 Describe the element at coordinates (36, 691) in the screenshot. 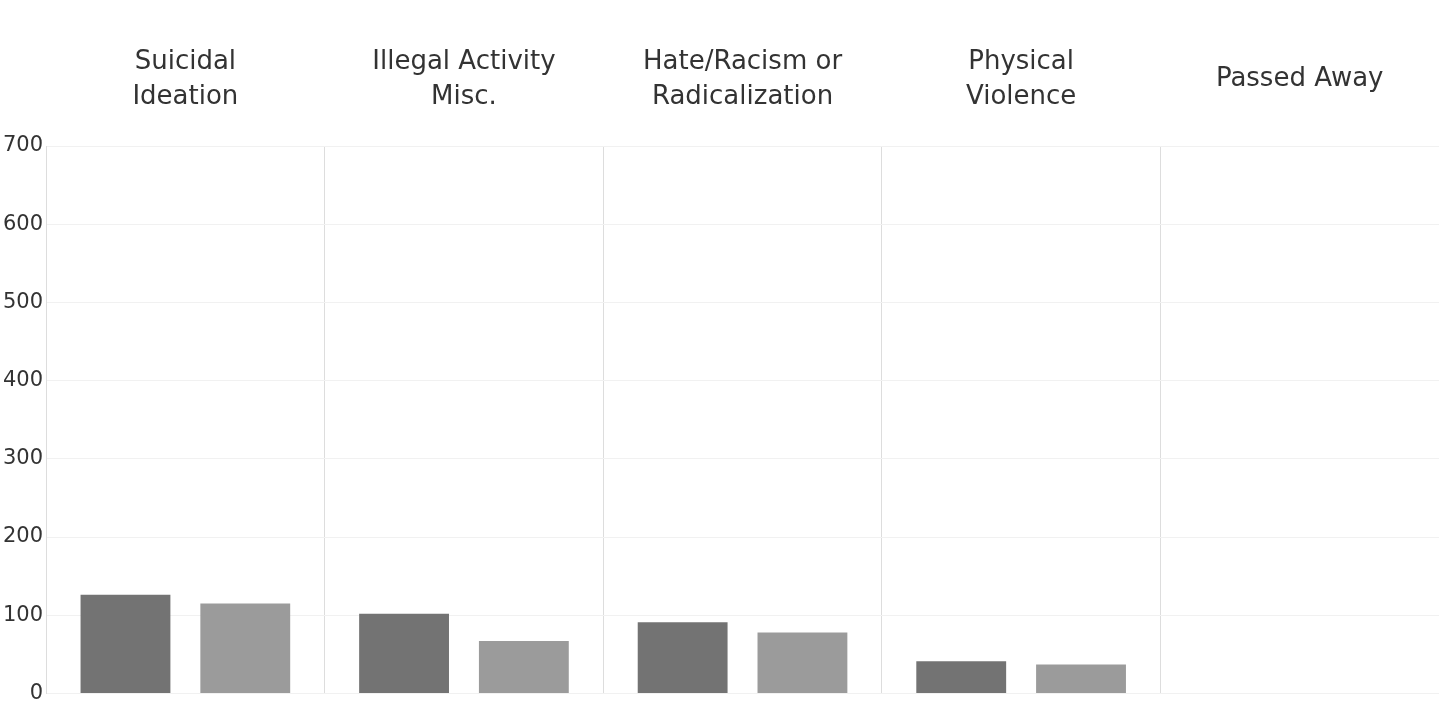

I see `y-tick-label: 0` at that location.